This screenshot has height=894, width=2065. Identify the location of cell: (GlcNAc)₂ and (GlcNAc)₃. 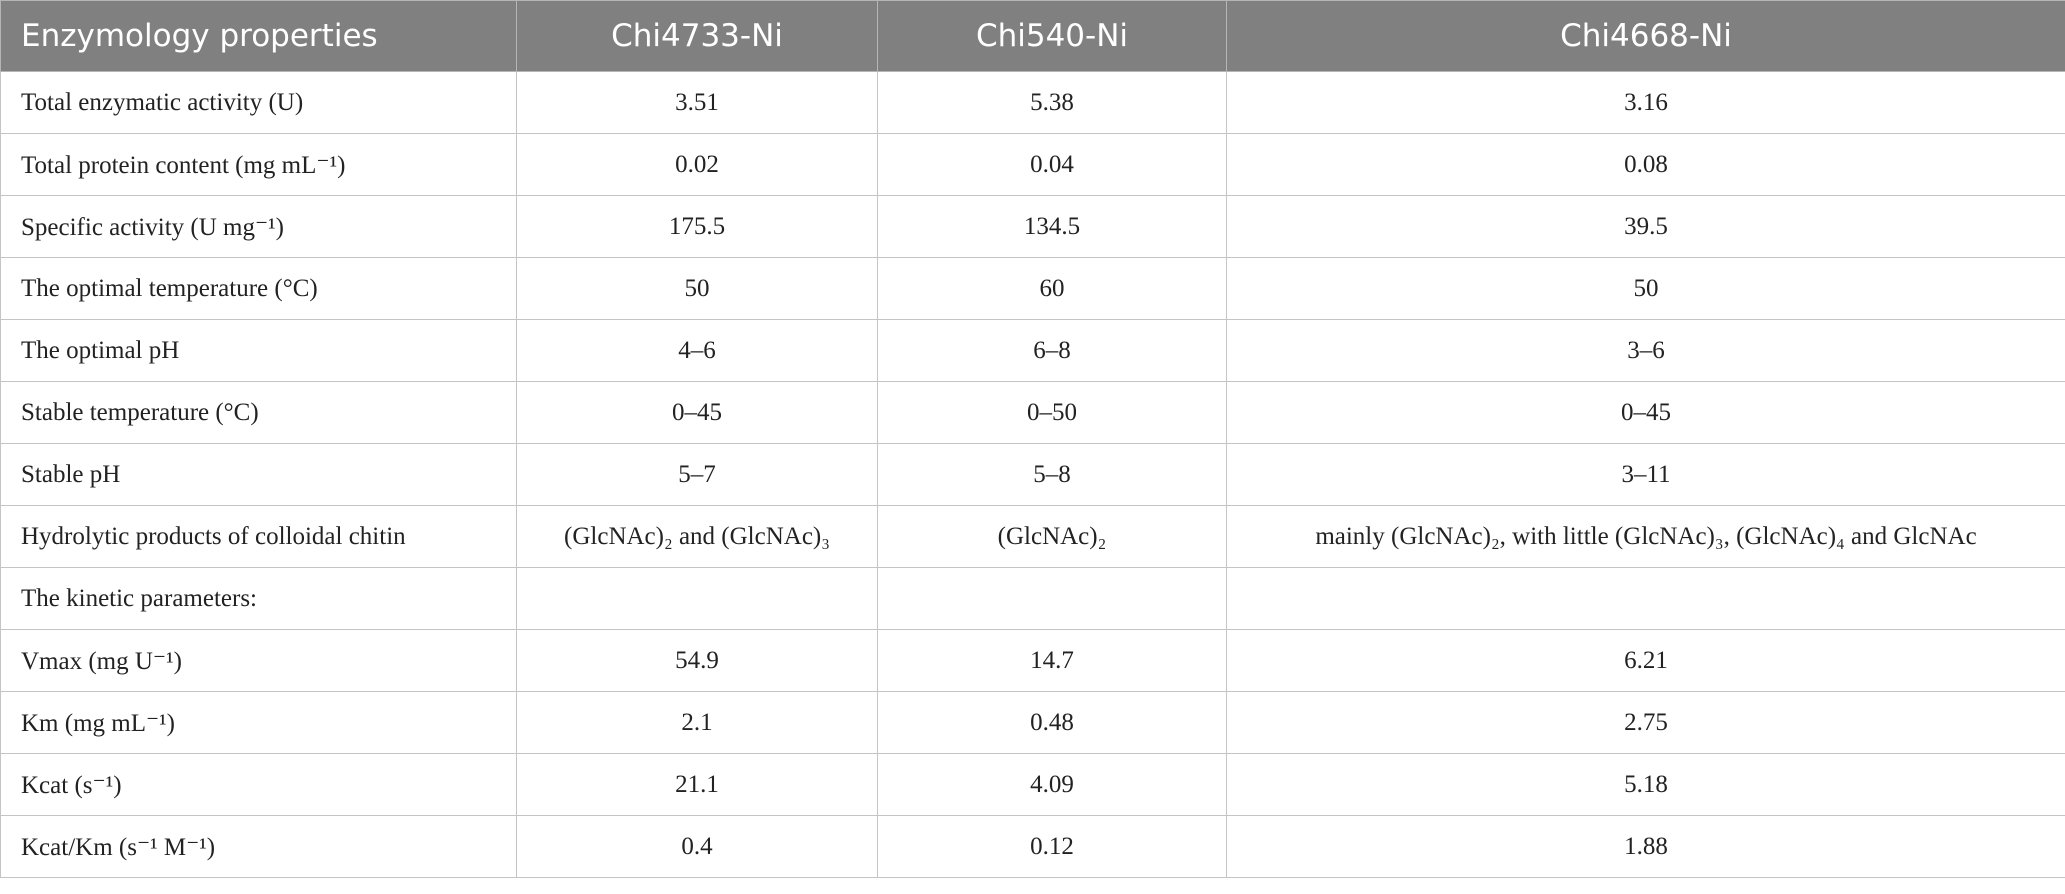
(697, 536).